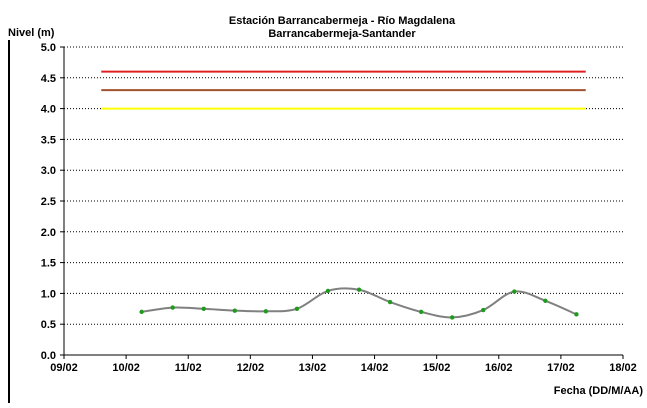 The image size is (647, 408). What do you see at coordinates (48, 325) in the screenshot?
I see `y-tick-label-1: 0.5` at bounding box center [48, 325].